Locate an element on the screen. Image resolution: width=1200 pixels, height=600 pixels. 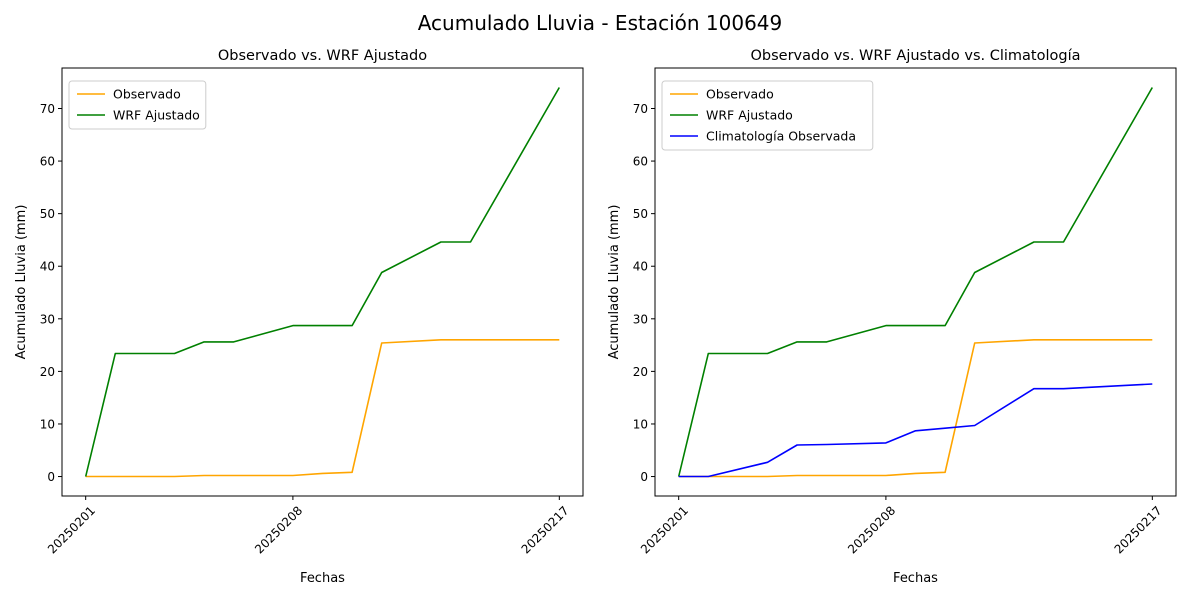
subplot-title: Observado vs. WRF Ajustado is located at coordinates (322, 56).